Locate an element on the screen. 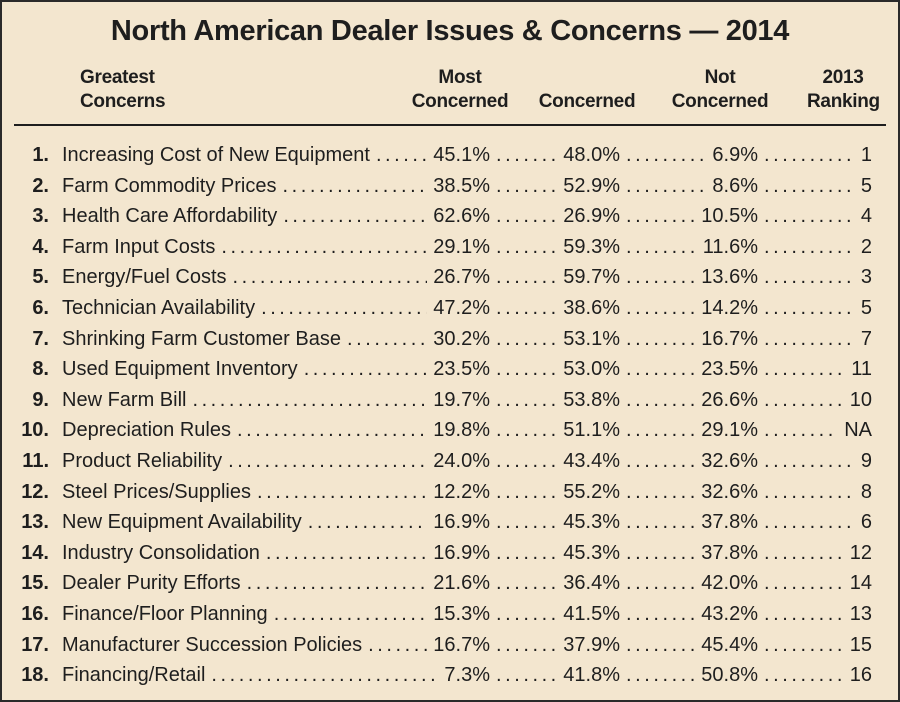 Image resolution: width=900 pixels, height=702 pixels. table-row: 2. Farm Commodity Prices 38.5% 52.9% 8.6% 5 is located at coordinates (451, 186).